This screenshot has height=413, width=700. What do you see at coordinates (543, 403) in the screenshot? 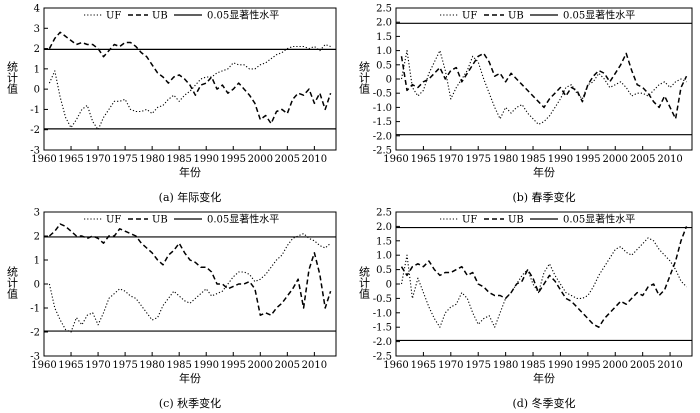
I see `panel-caption: (d) 冬季变化` at bounding box center [543, 403].